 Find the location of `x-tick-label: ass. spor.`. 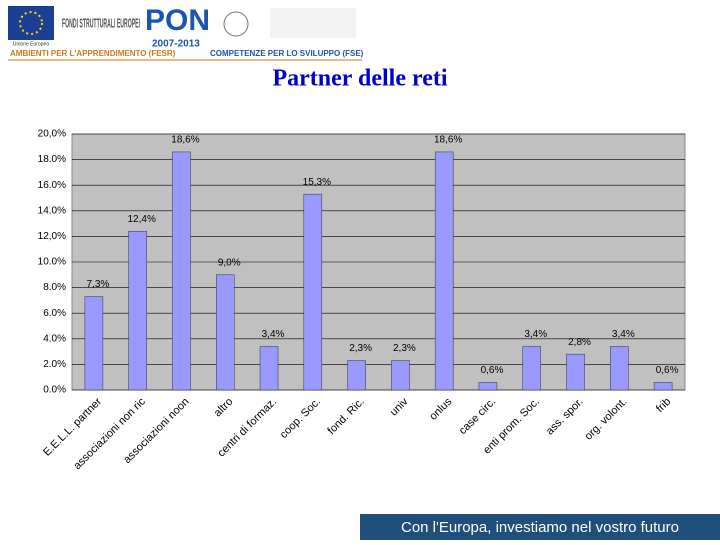

x-tick-label: ass. spor. is located at coordinates (565, 417).